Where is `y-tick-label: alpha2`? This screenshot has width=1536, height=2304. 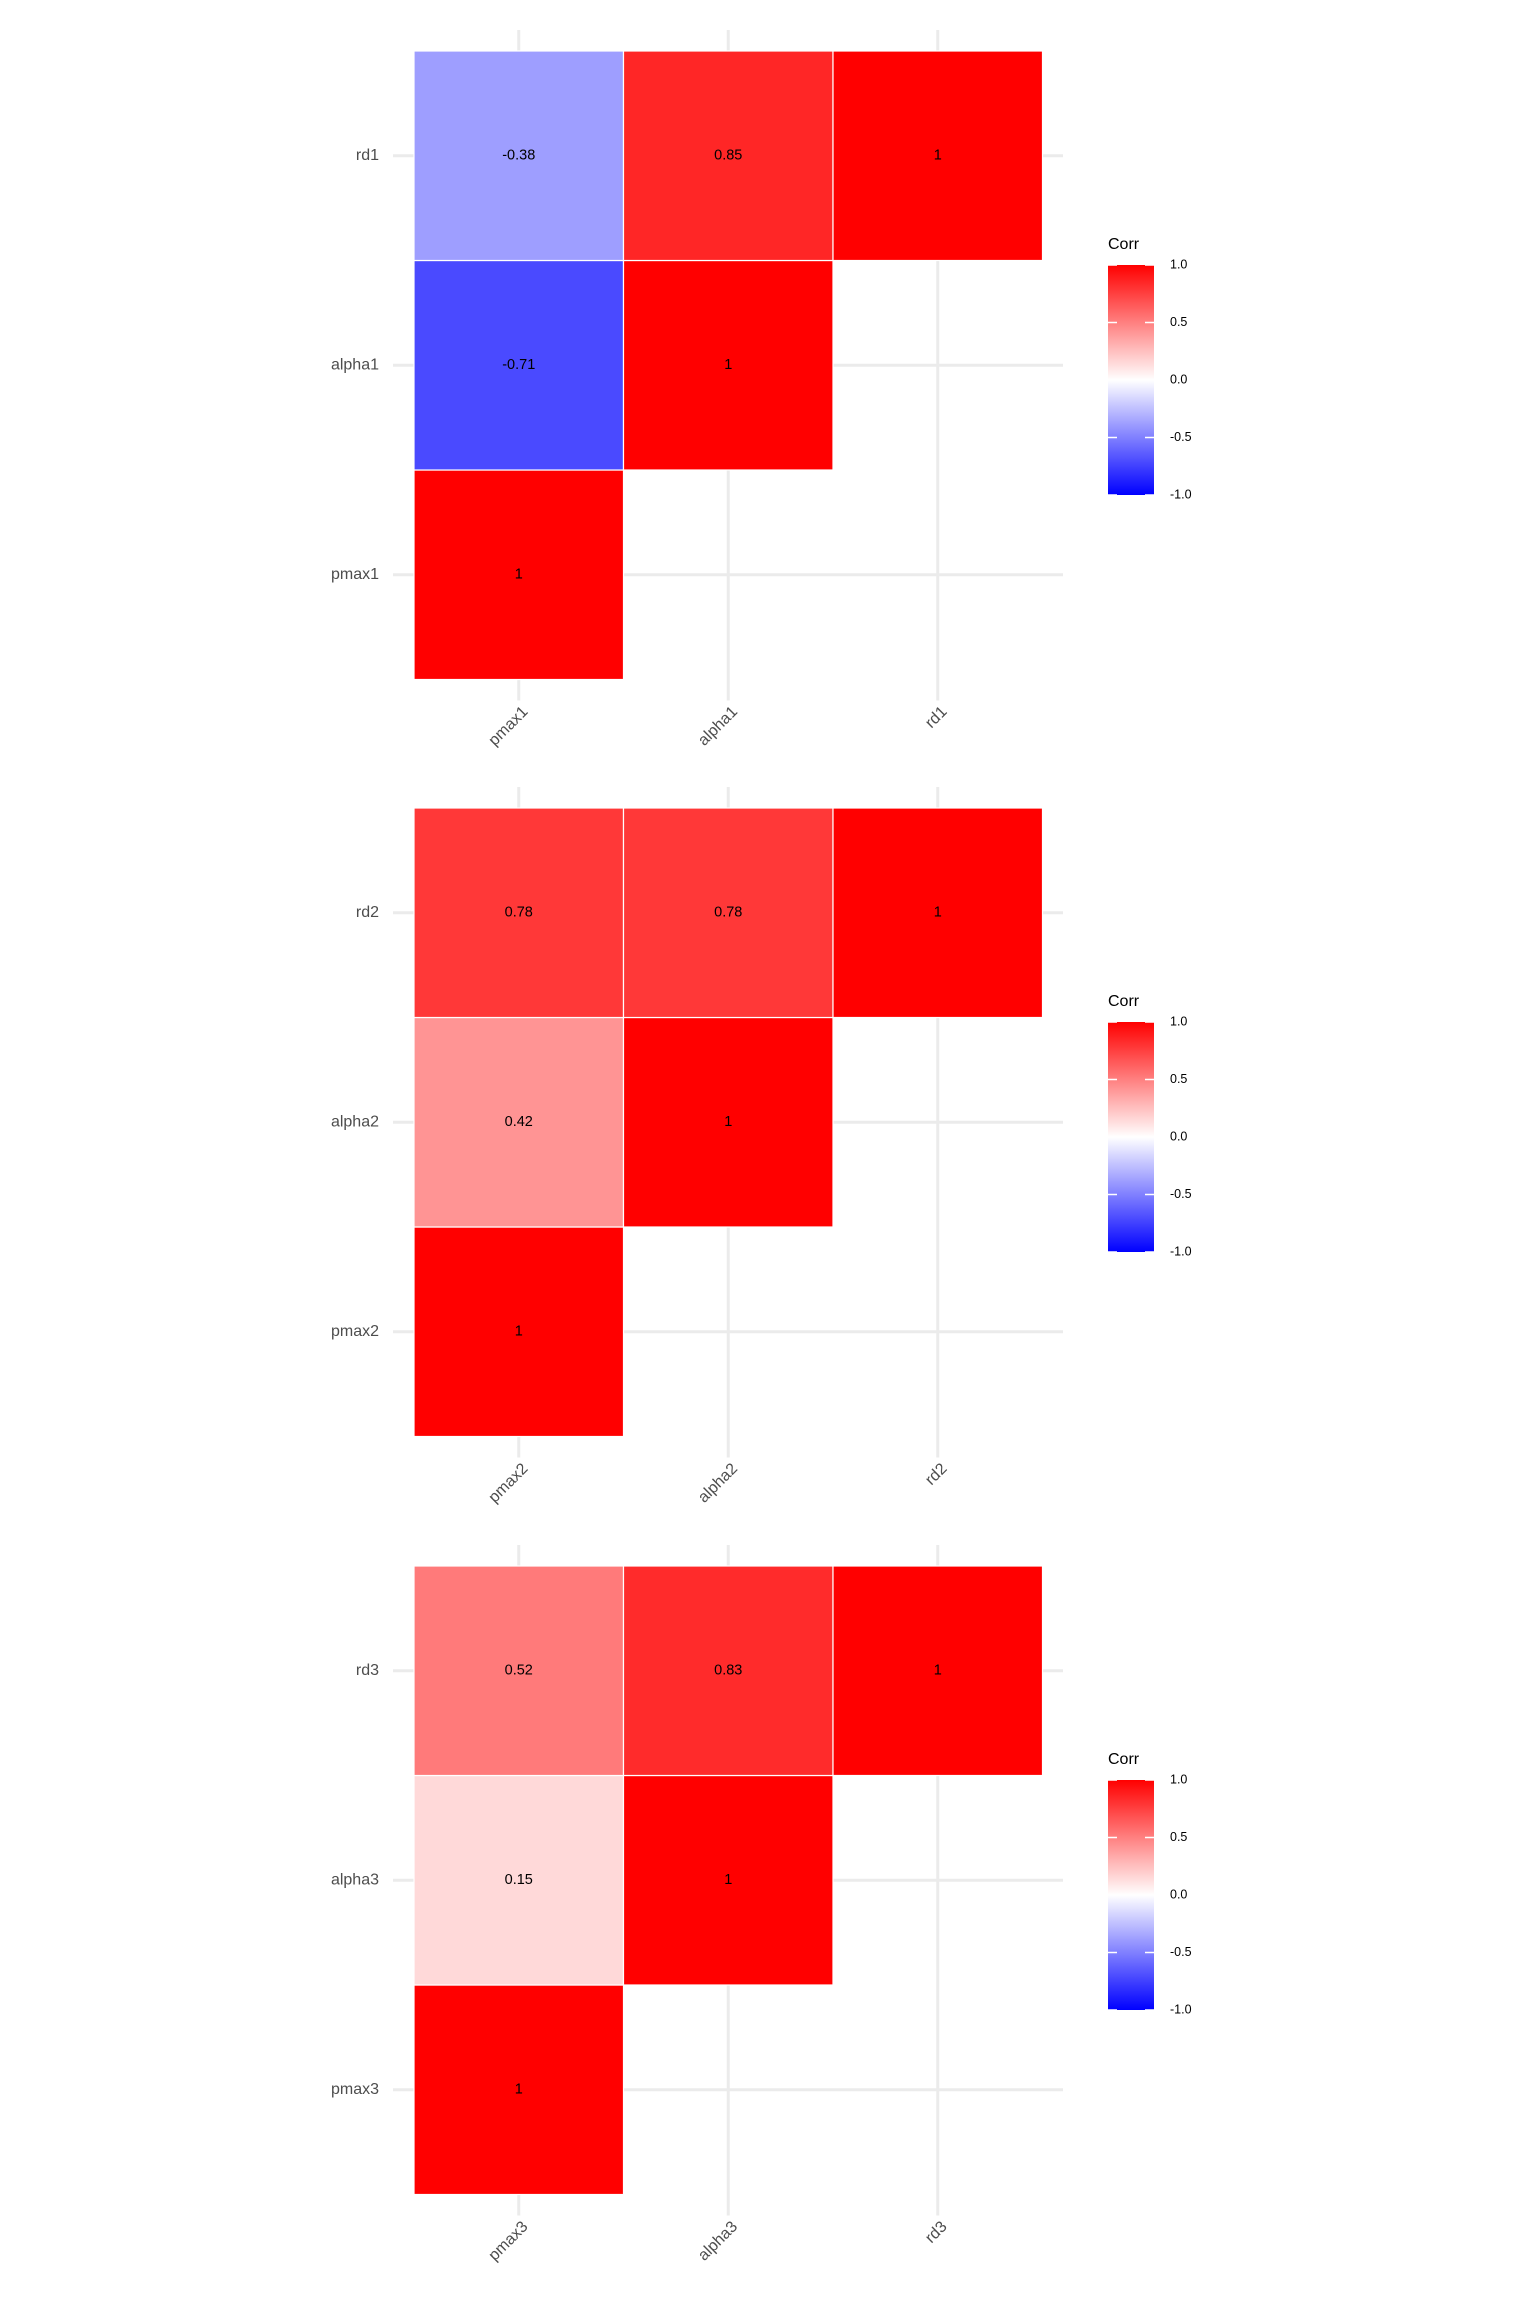
y-tick-label: alpha2 is located at coordinates (355, 1121).